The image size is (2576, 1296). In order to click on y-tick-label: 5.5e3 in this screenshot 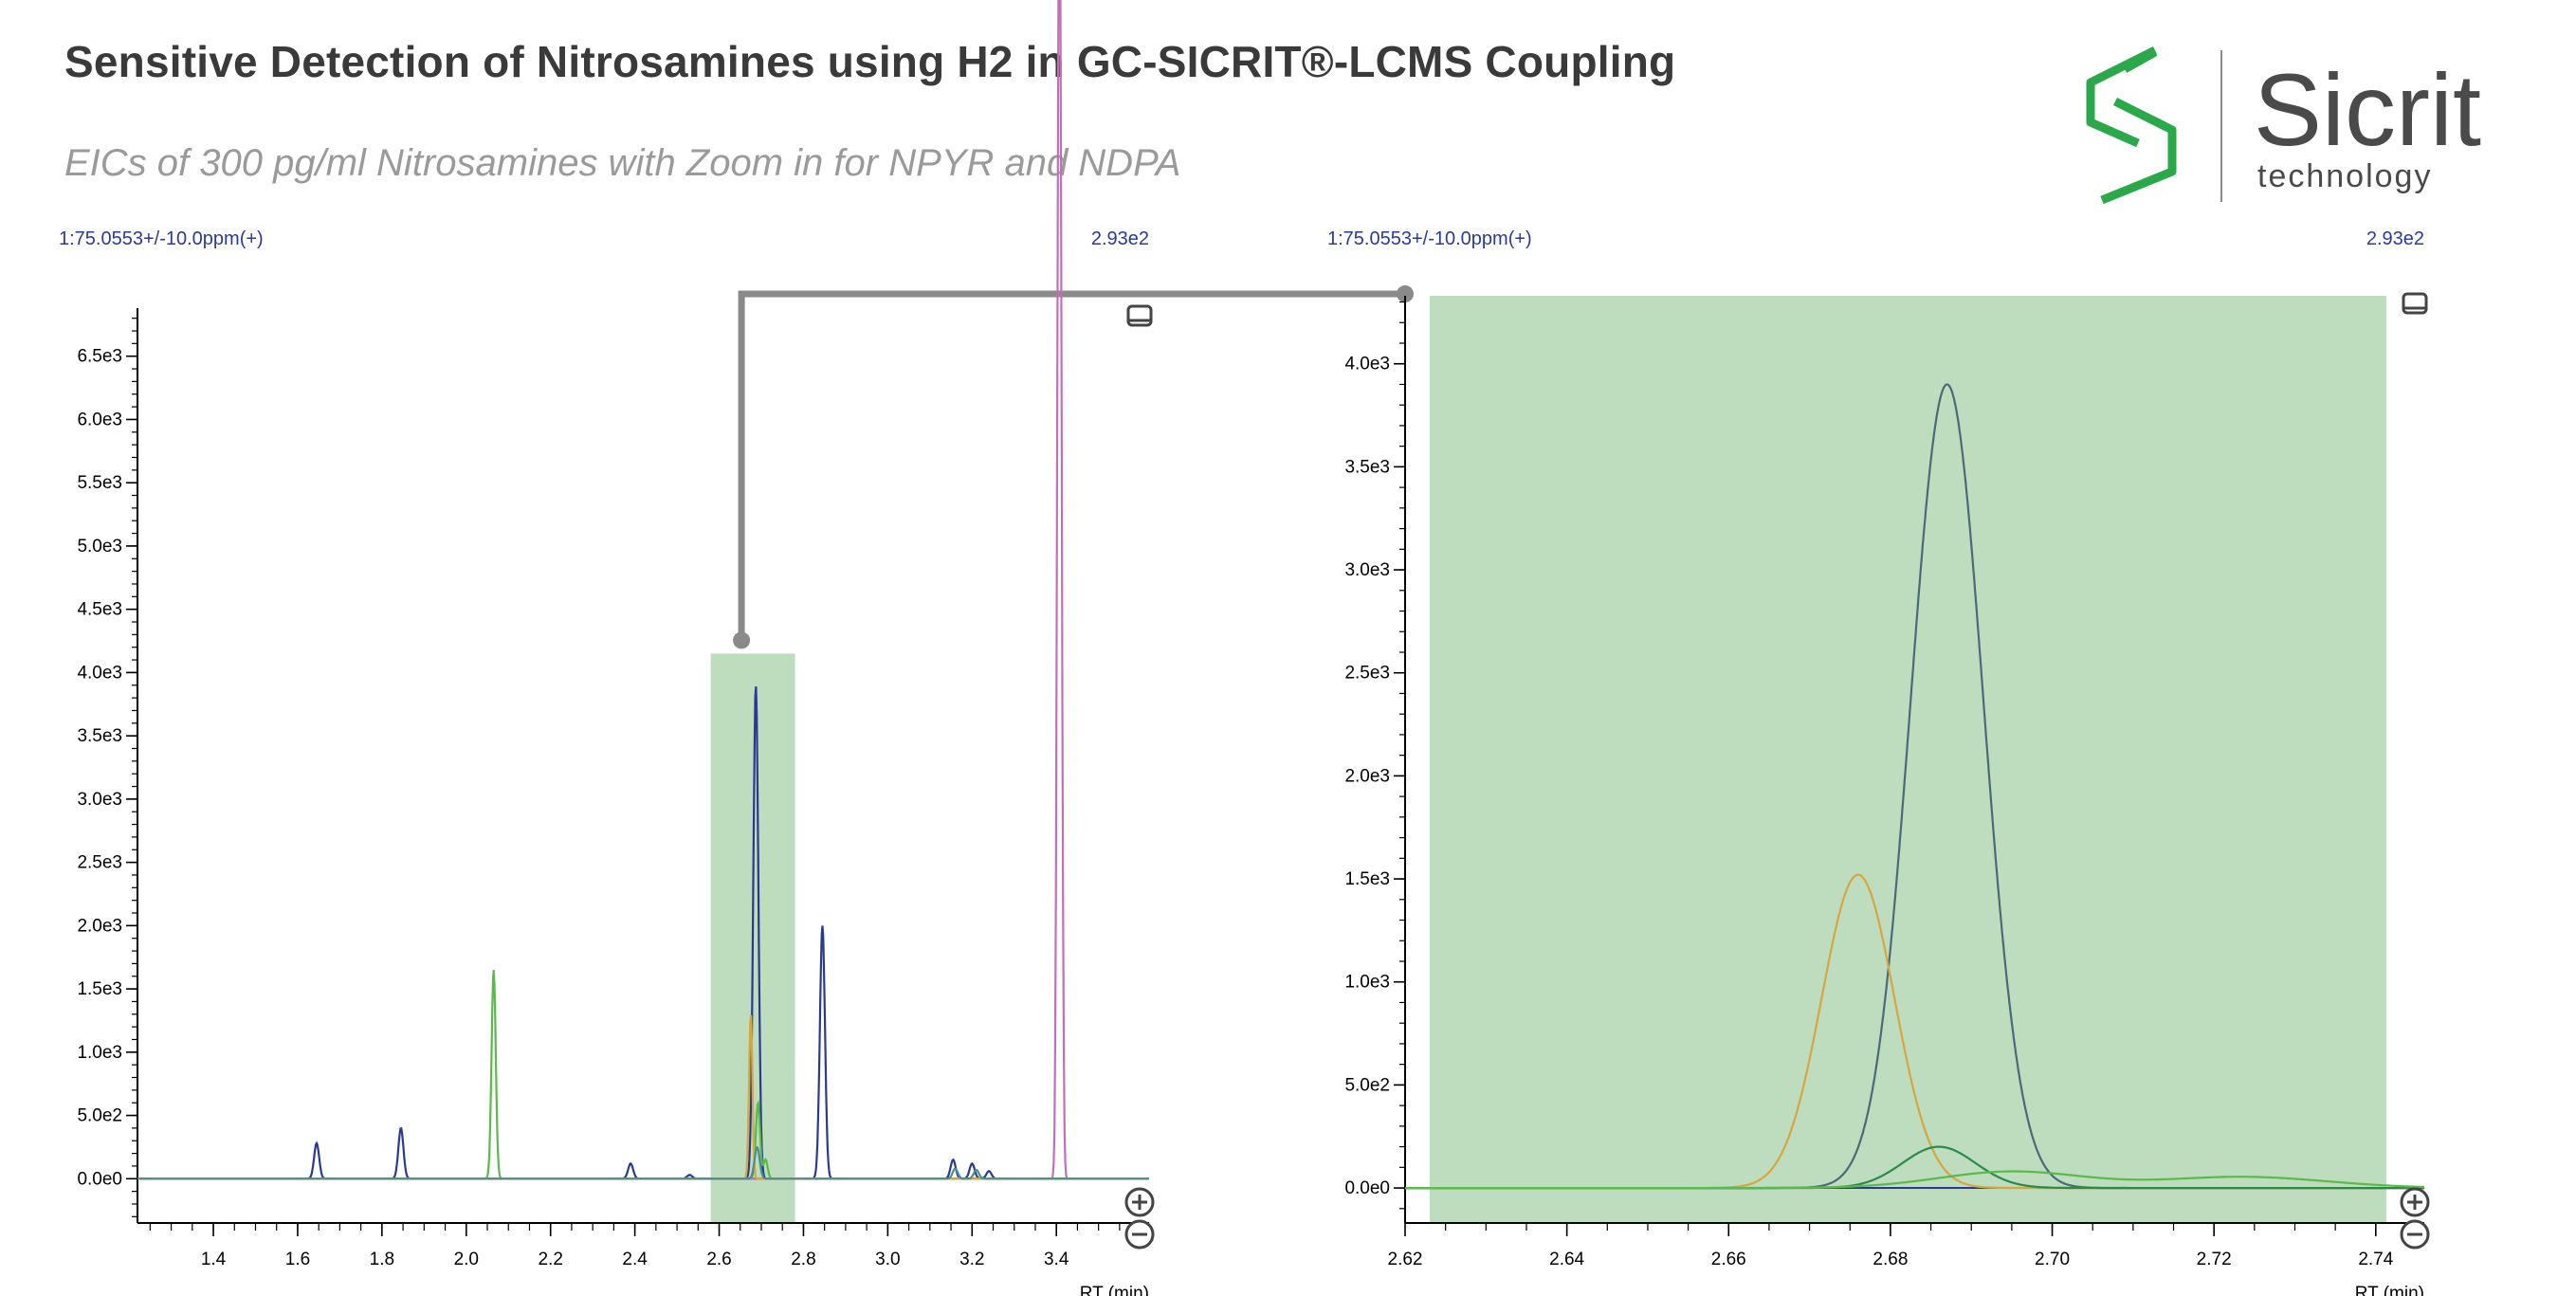, I will do `click(99, 483)`.